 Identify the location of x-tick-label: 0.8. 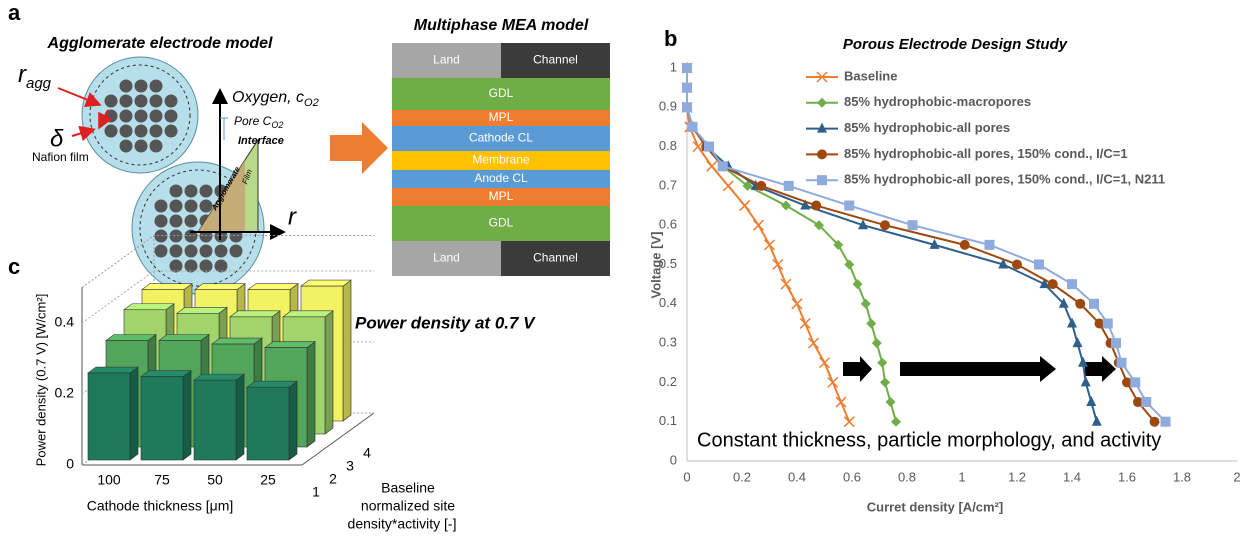
(907, 476).